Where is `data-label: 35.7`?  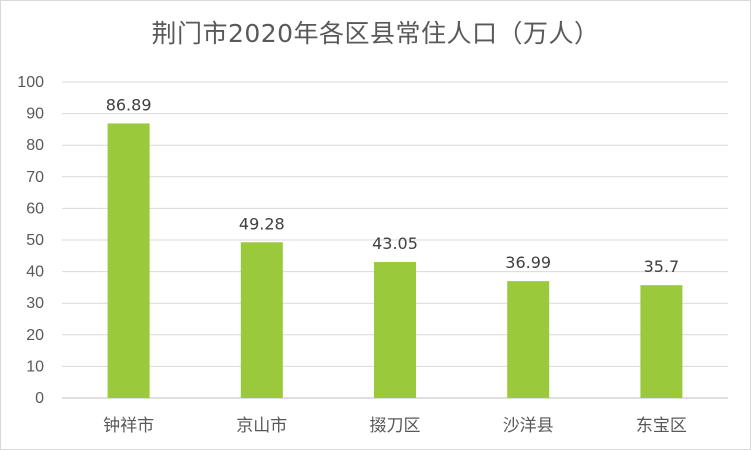 data-label: 35.7 is located at coordinates (662, 266).